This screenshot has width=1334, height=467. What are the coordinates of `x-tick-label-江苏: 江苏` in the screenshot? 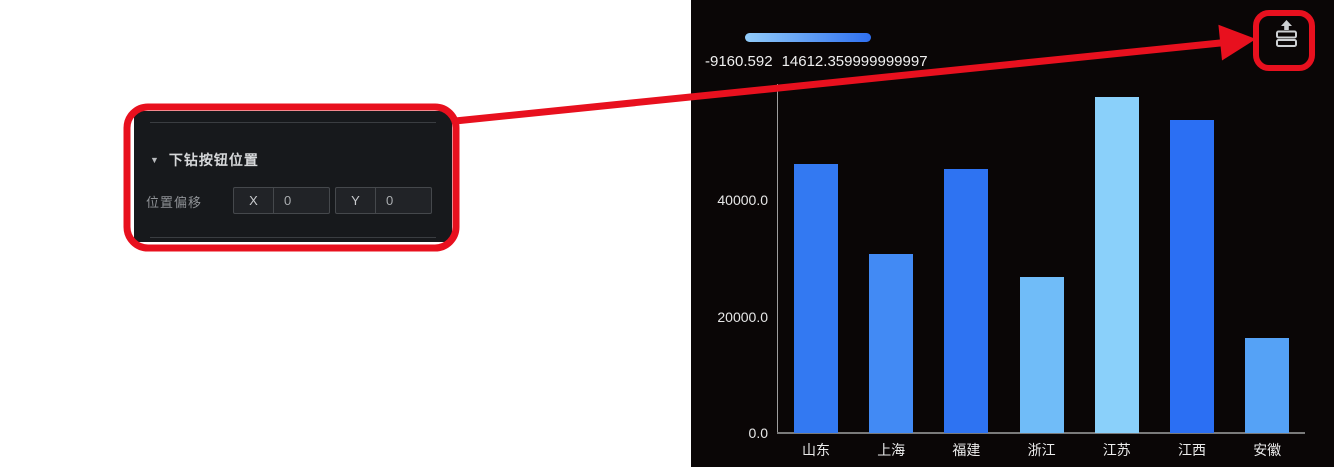 It's located at (1116, 450).